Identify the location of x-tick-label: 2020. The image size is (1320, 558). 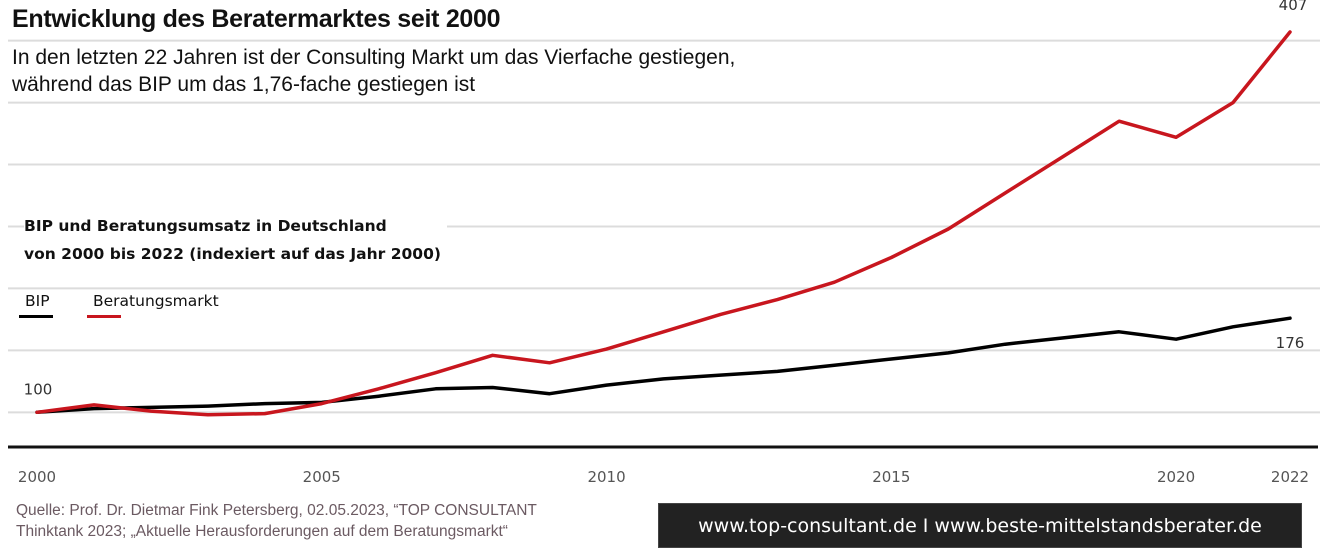
(1176, 477).